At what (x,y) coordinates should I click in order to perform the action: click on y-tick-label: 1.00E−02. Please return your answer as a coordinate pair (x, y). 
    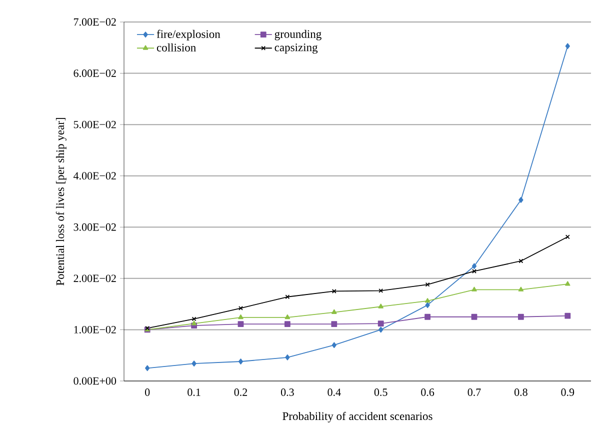
    Looking at the image, I should click on (95, 330).